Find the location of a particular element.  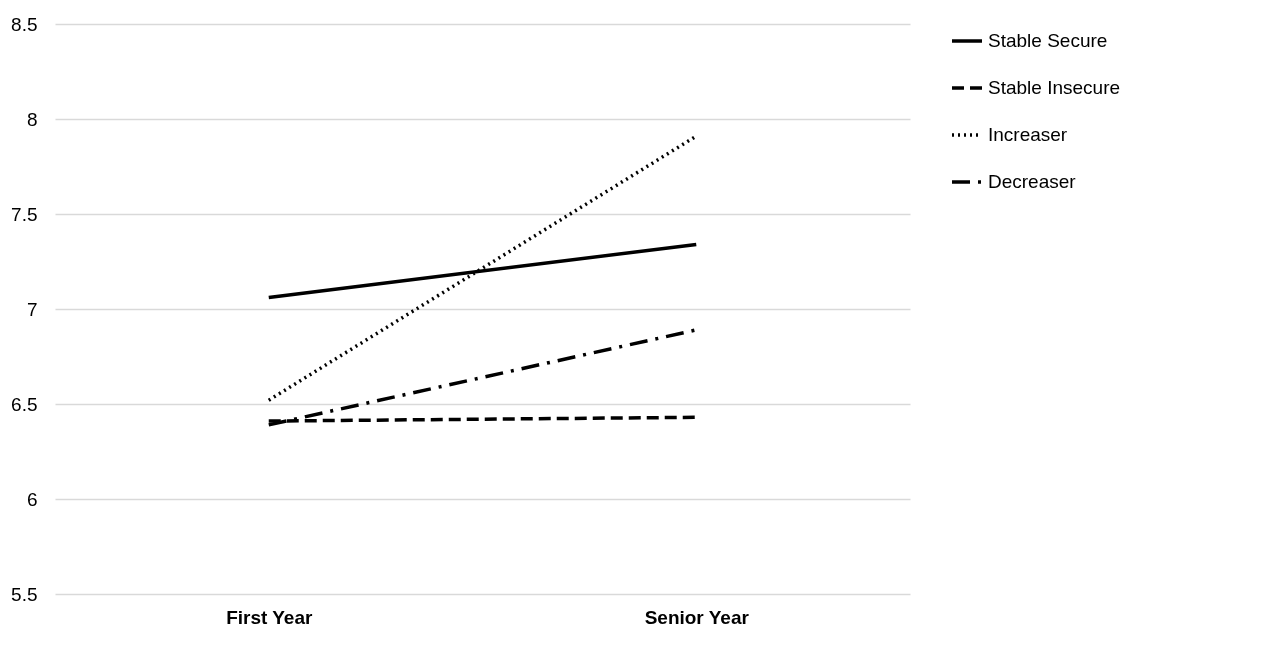

y-tick-label: 8.5 is located at coordinates (24, 24).